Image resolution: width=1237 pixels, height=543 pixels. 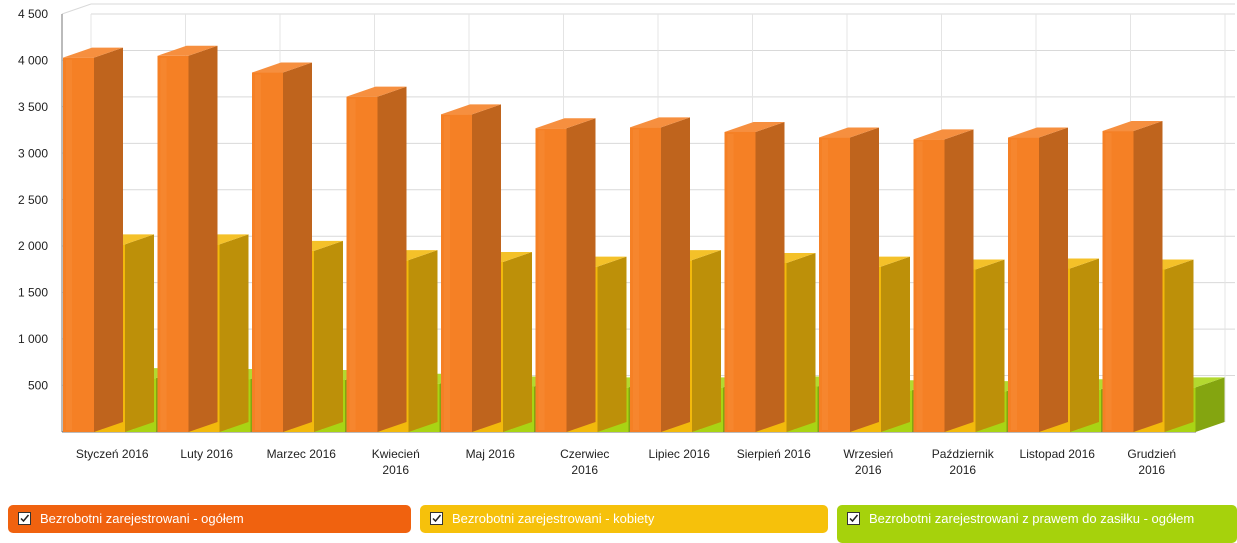 What do you see at coordinates (868, 462) in the screenshot?
I see `x-tick-label: Wrzesień 2016` at bounding box center [868, 462].